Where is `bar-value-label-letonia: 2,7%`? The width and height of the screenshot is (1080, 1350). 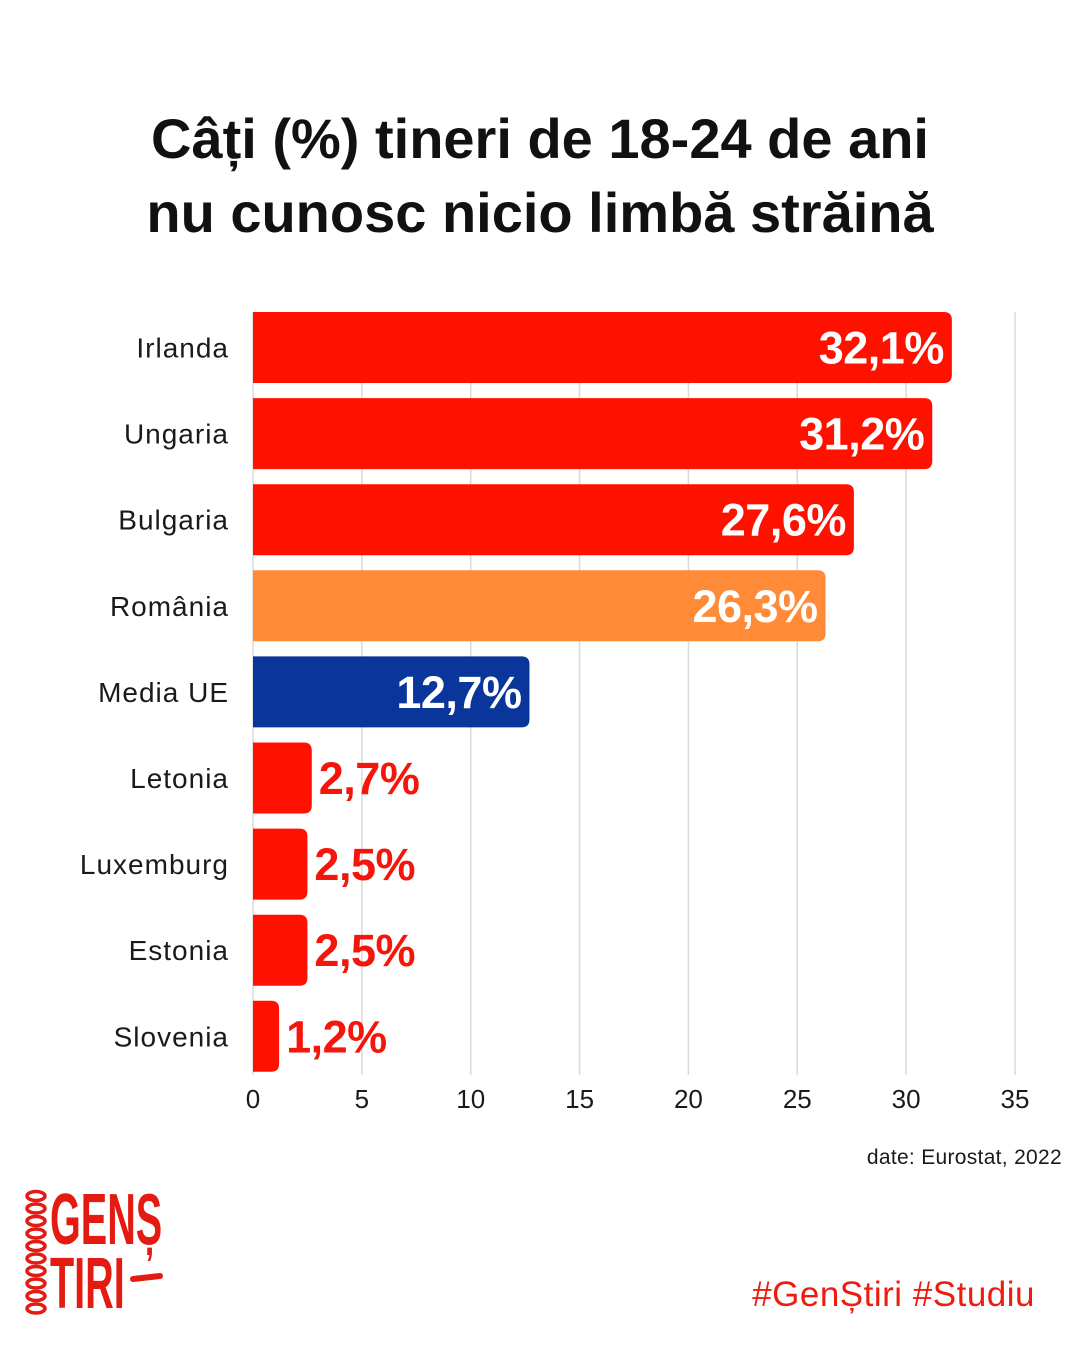
bar-value-label-letonia: 2,7% is located at coordinates (369, 778).